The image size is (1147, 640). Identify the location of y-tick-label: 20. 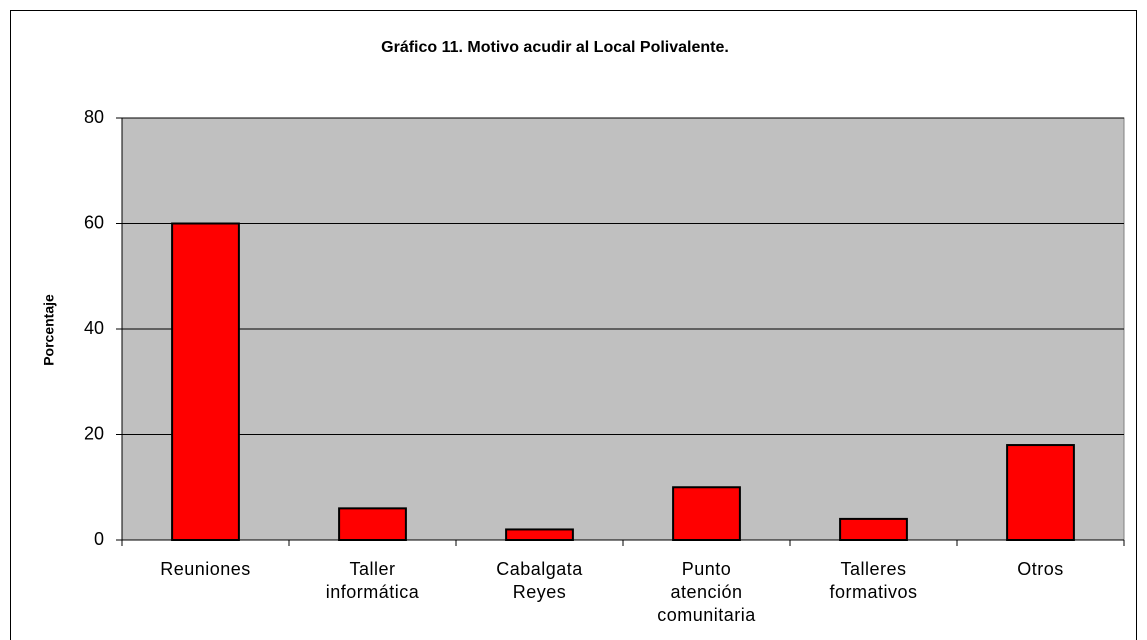
(94, 433).